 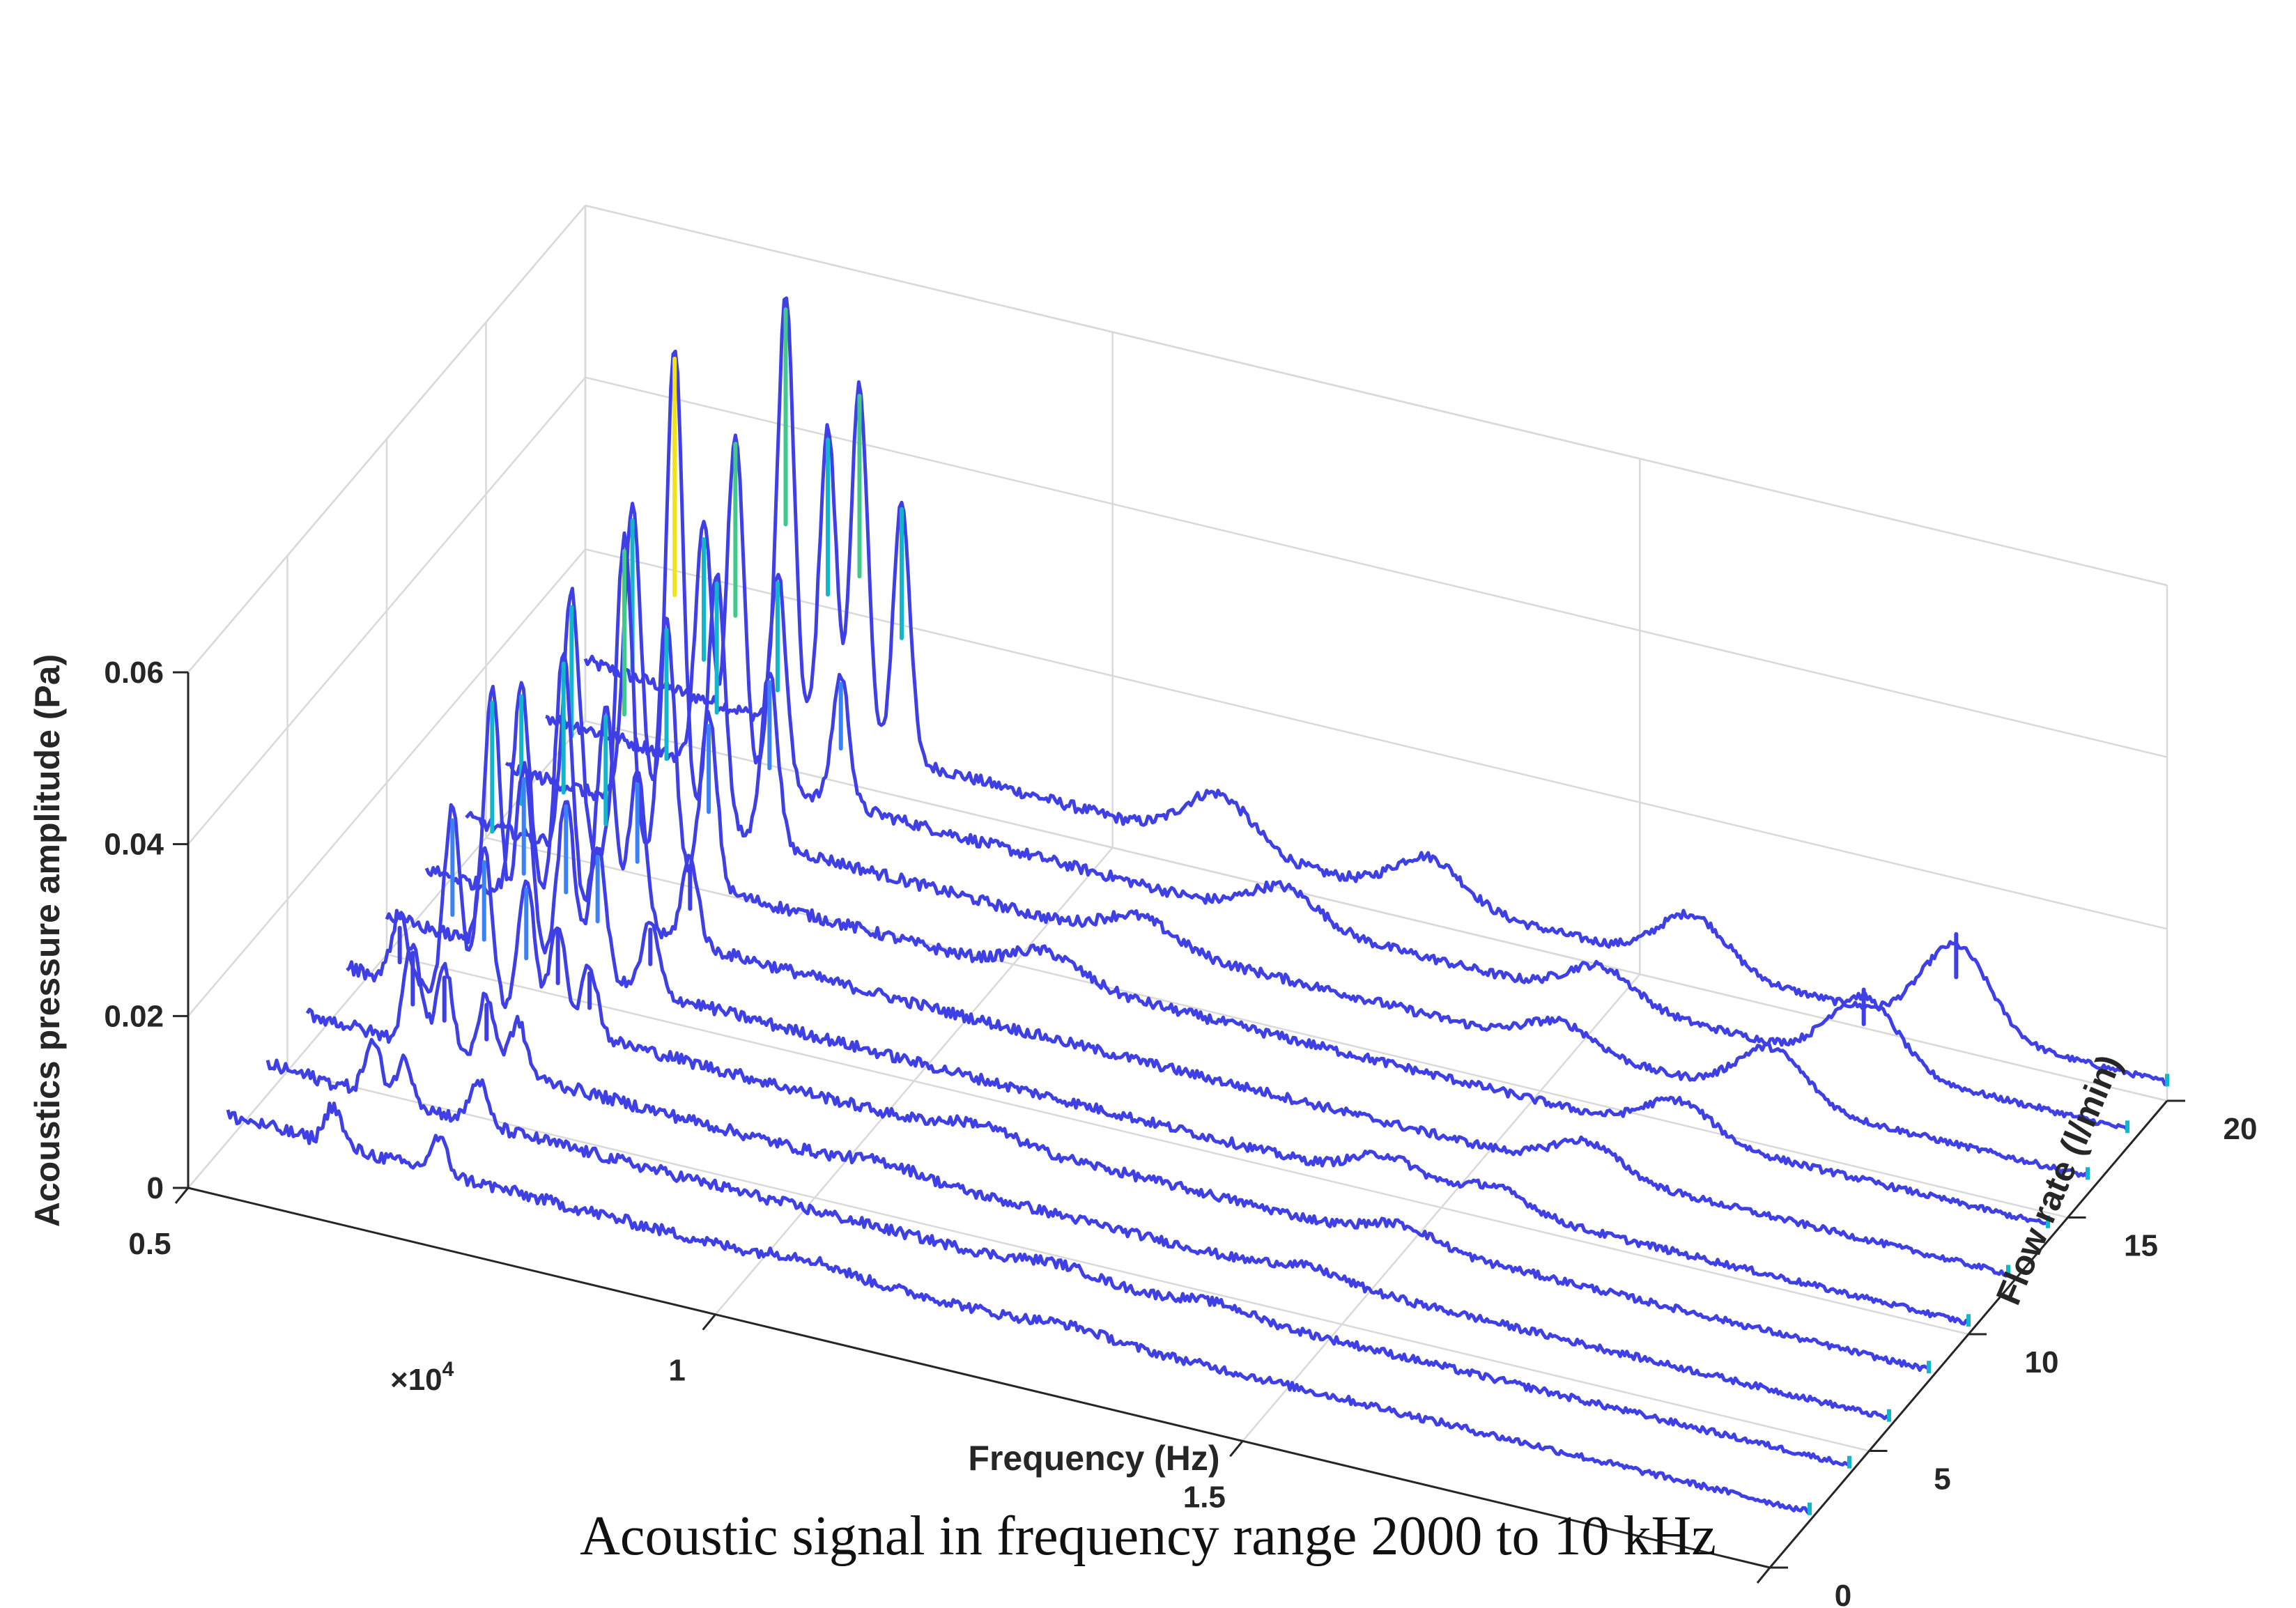 What do you see at coordinates (448, 1369) in the screenshot?
I see `x-exponent-power: 4` at bounding box center [448, 1369].